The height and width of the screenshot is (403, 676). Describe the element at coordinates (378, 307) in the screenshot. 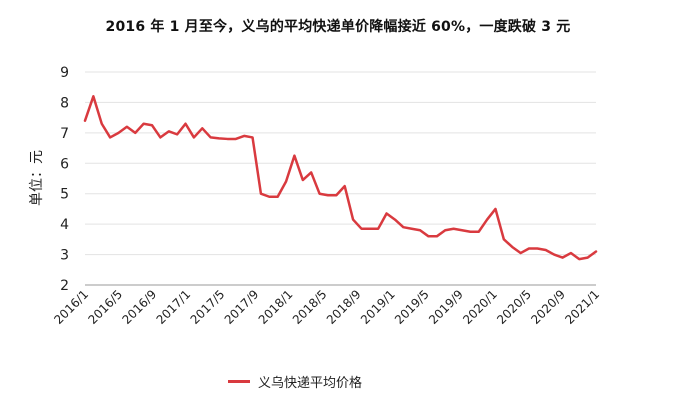

I see `x-tick-label: 2019/1` at that location.